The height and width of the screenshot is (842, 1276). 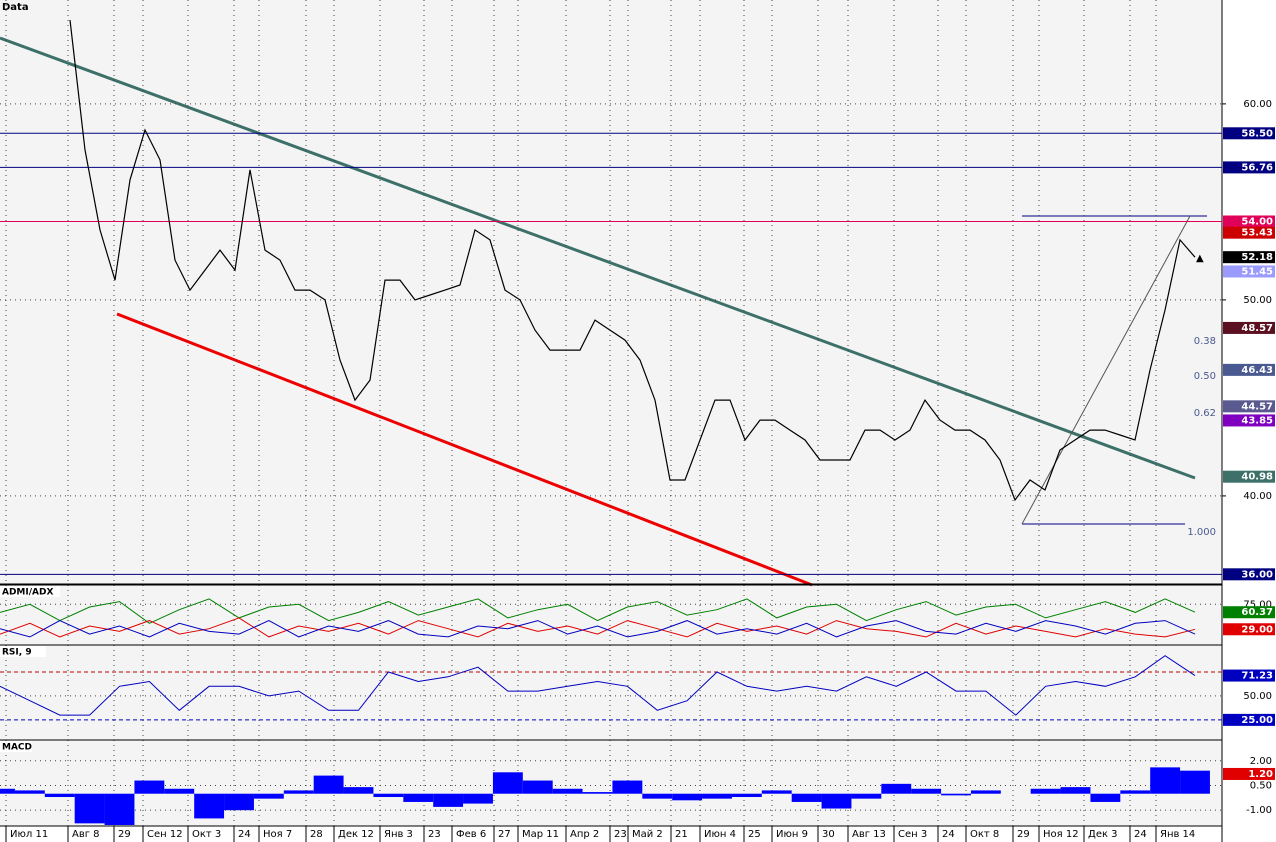 What do you see at coordinates (869, 834) in the screenshot?
I see `x-tick-label: Авг 13` at bounding box center [869, 834].